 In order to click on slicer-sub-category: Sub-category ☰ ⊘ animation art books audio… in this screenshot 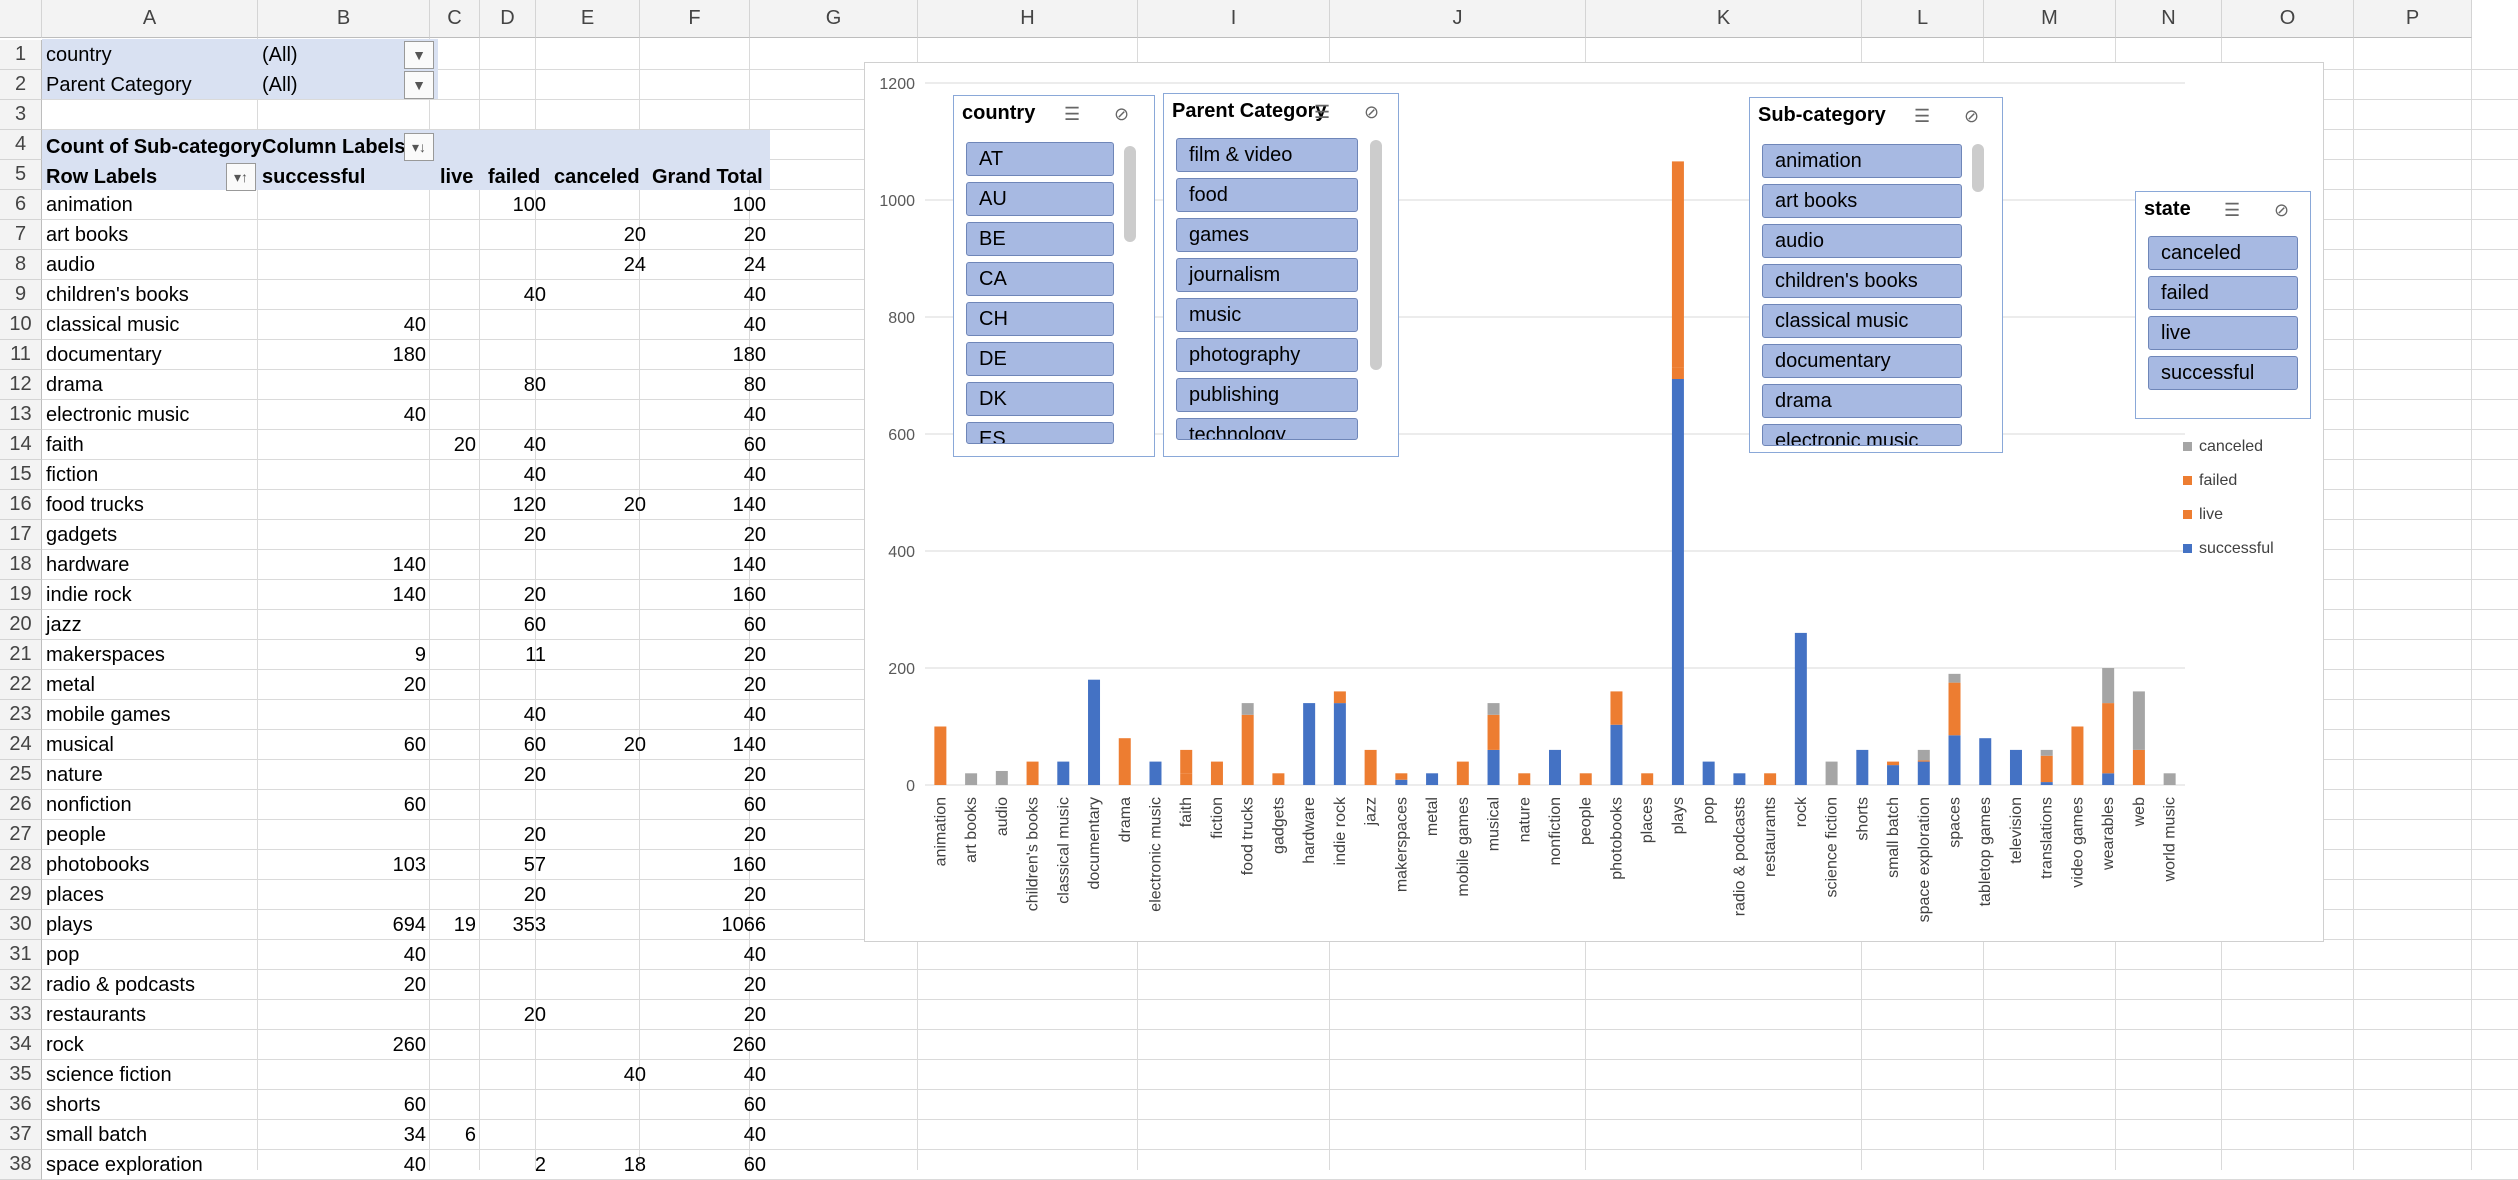, I will do `click(1876, 275)`.